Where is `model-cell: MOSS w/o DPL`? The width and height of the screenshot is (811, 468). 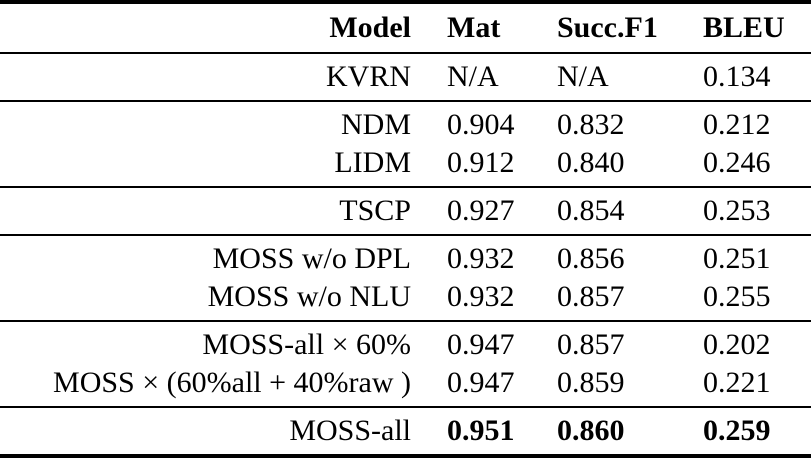 model-cell: MOSS w/o DPL is located at coordinates (311, 258).